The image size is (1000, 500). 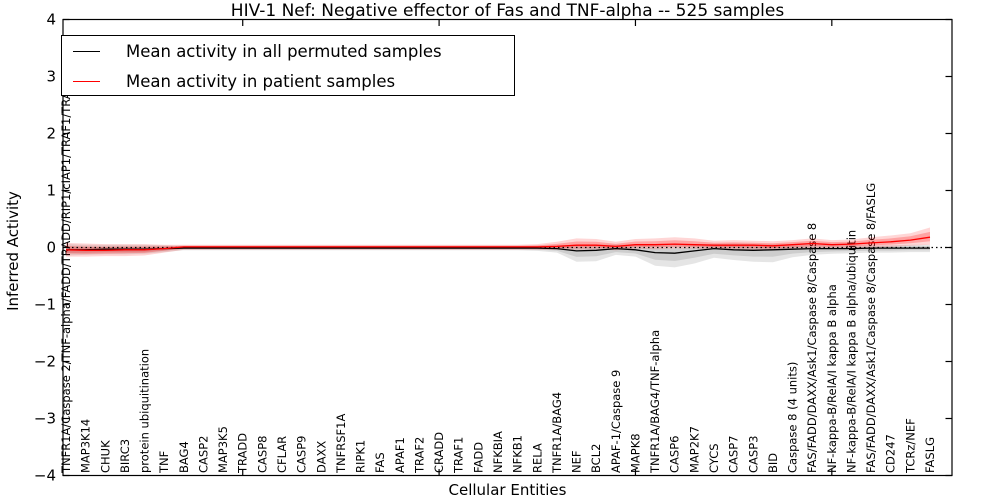 I want to click on x-tick-label: BID, so click(x=773, y=463).